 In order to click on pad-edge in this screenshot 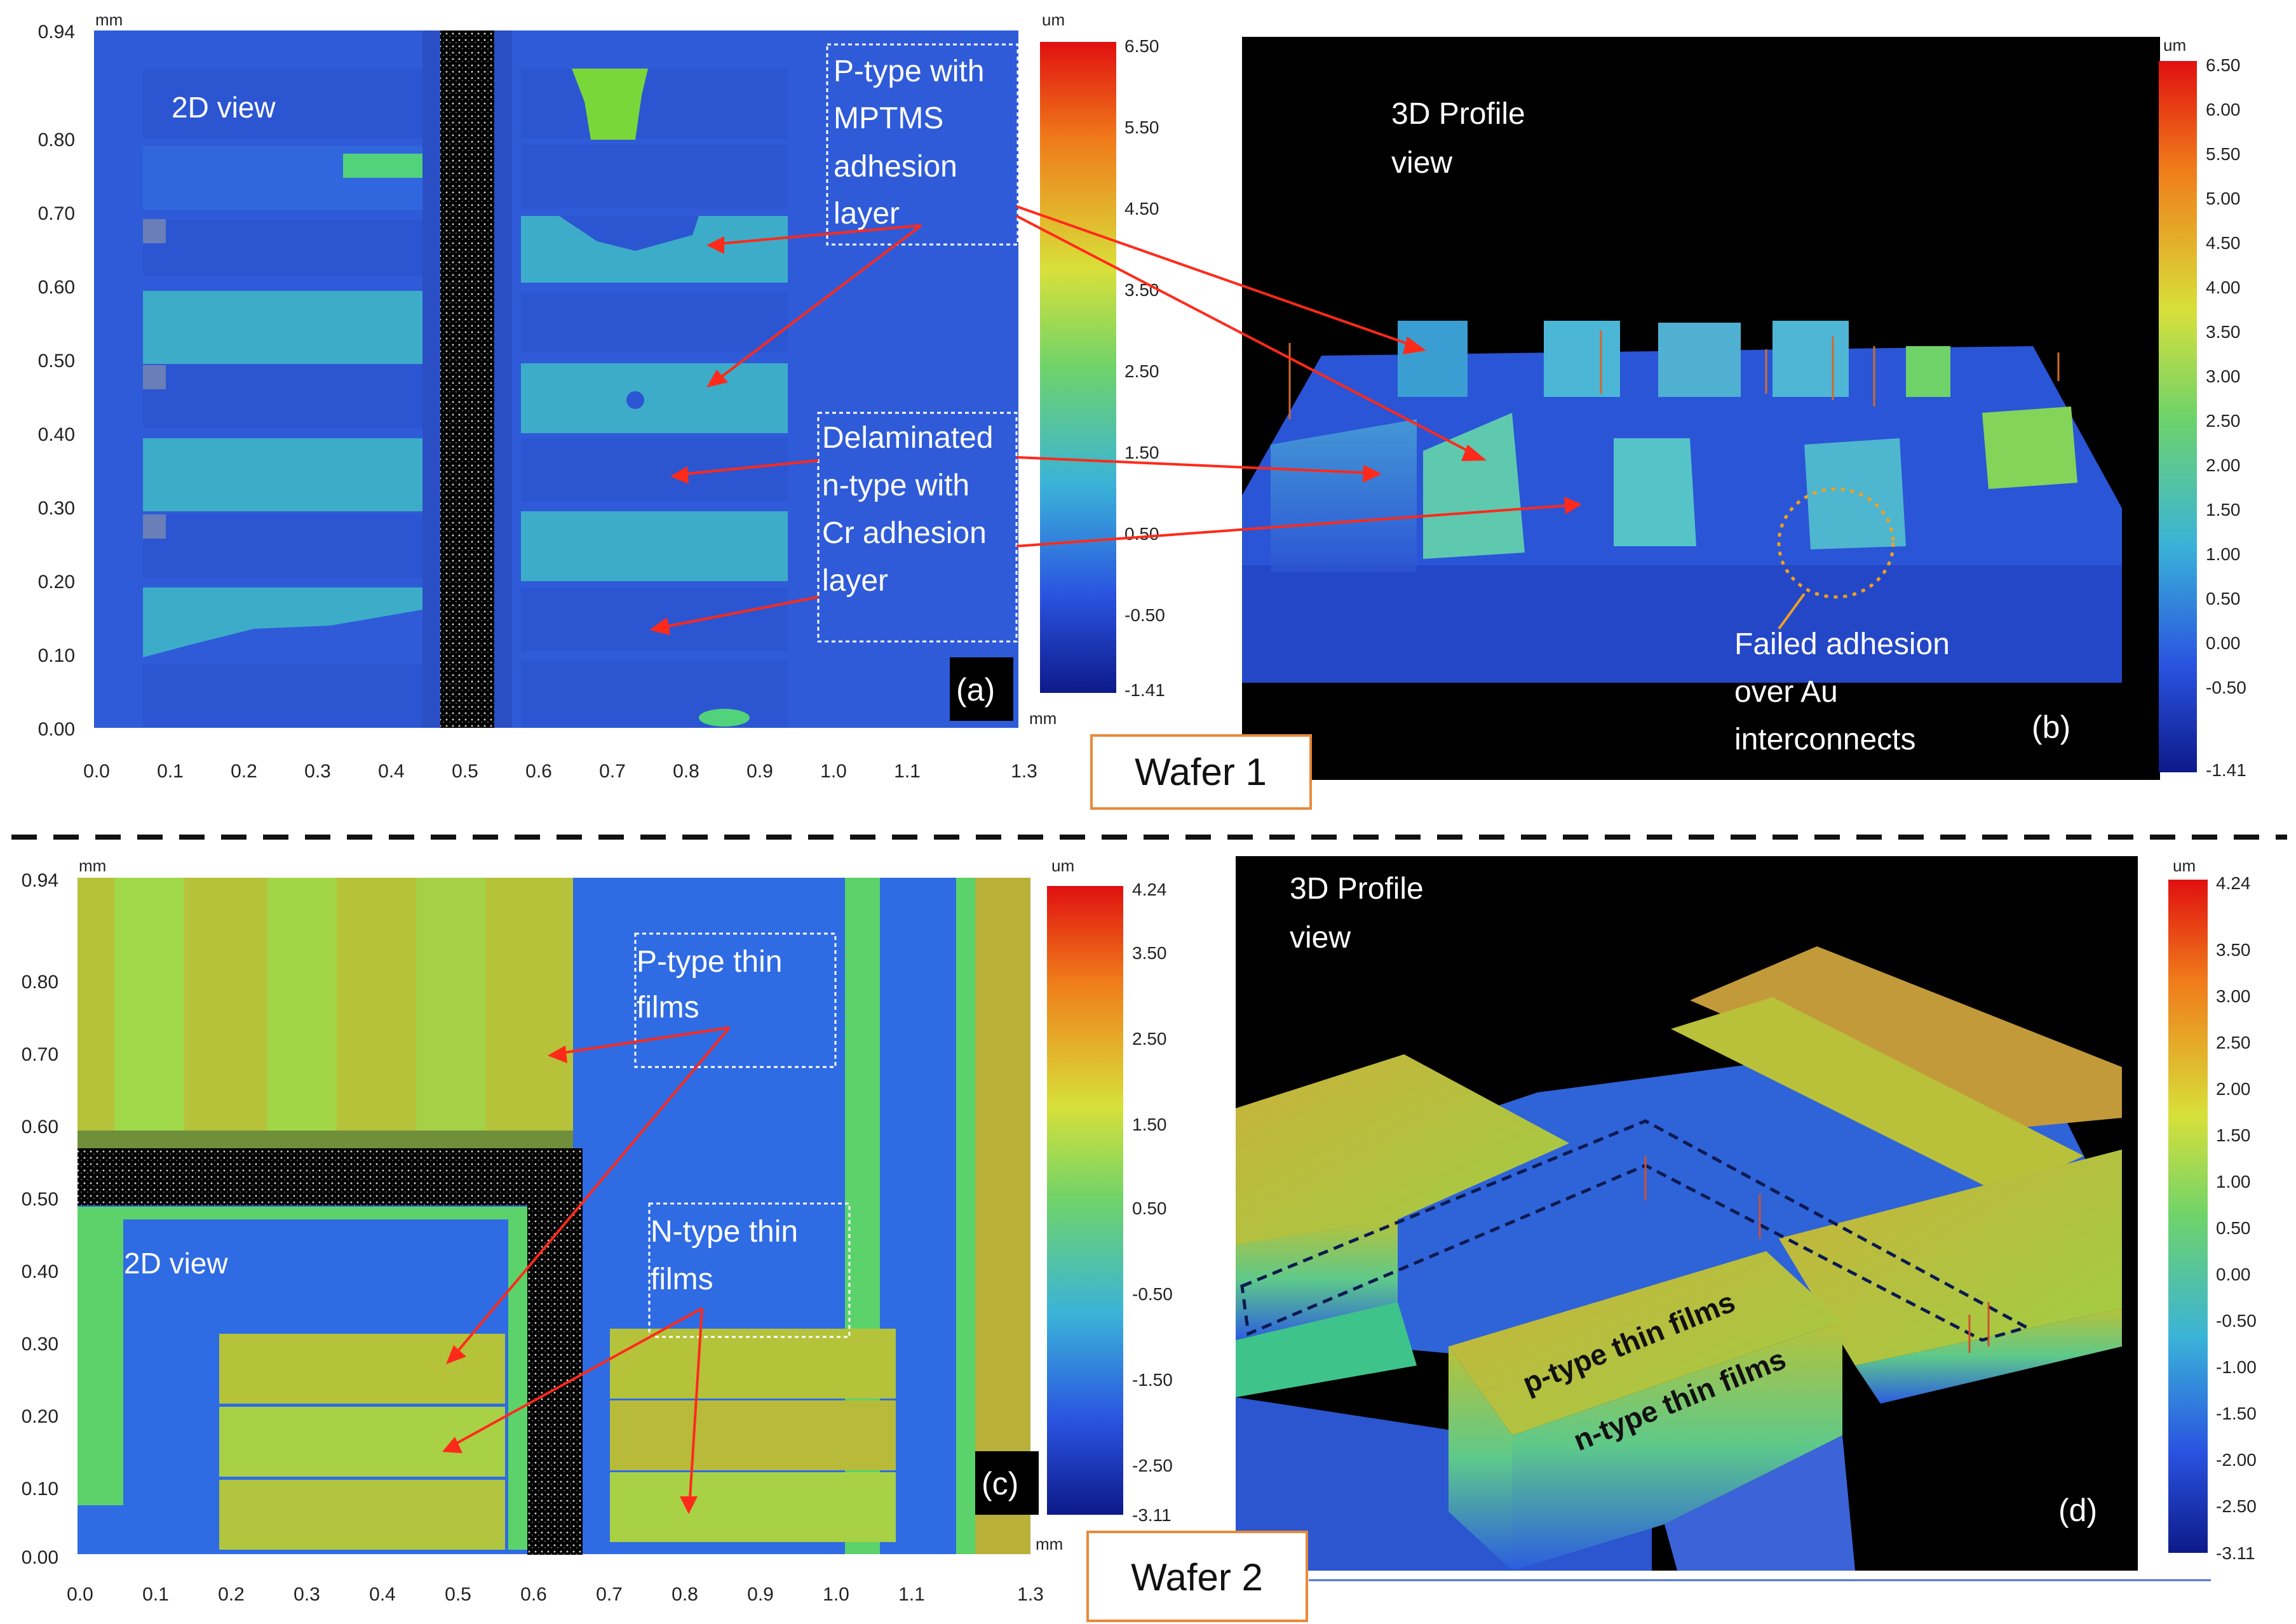, I will do `click(154, 377)`.